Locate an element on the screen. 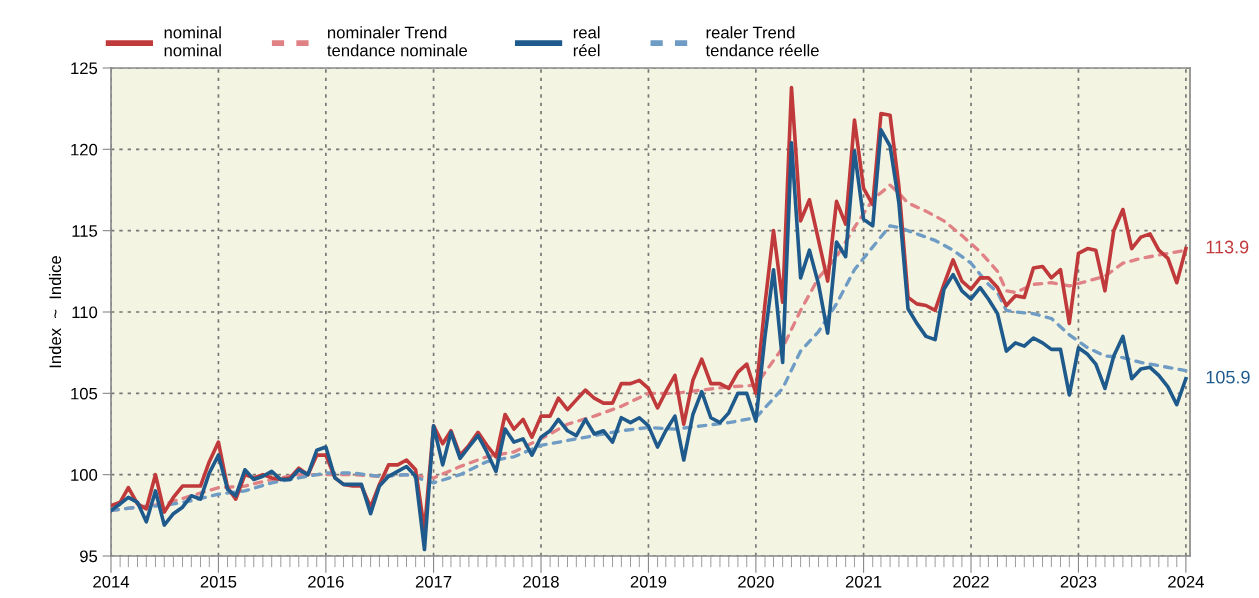 This screenshot has width=1259, height=598. annotation: 105.9 is located at coordinates (1228, 377).